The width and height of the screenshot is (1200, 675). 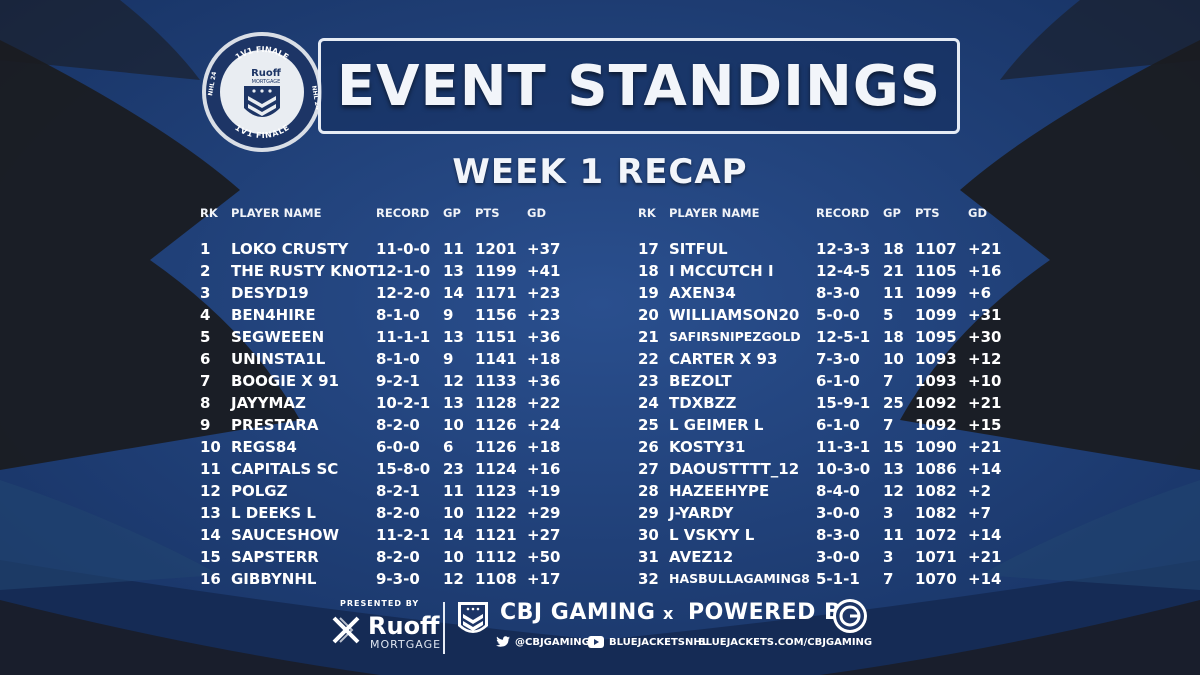 What do you see at coordinates (648, 491) in the screenshot?
I see `player-rank: 28` at bounding box center [648, 491].